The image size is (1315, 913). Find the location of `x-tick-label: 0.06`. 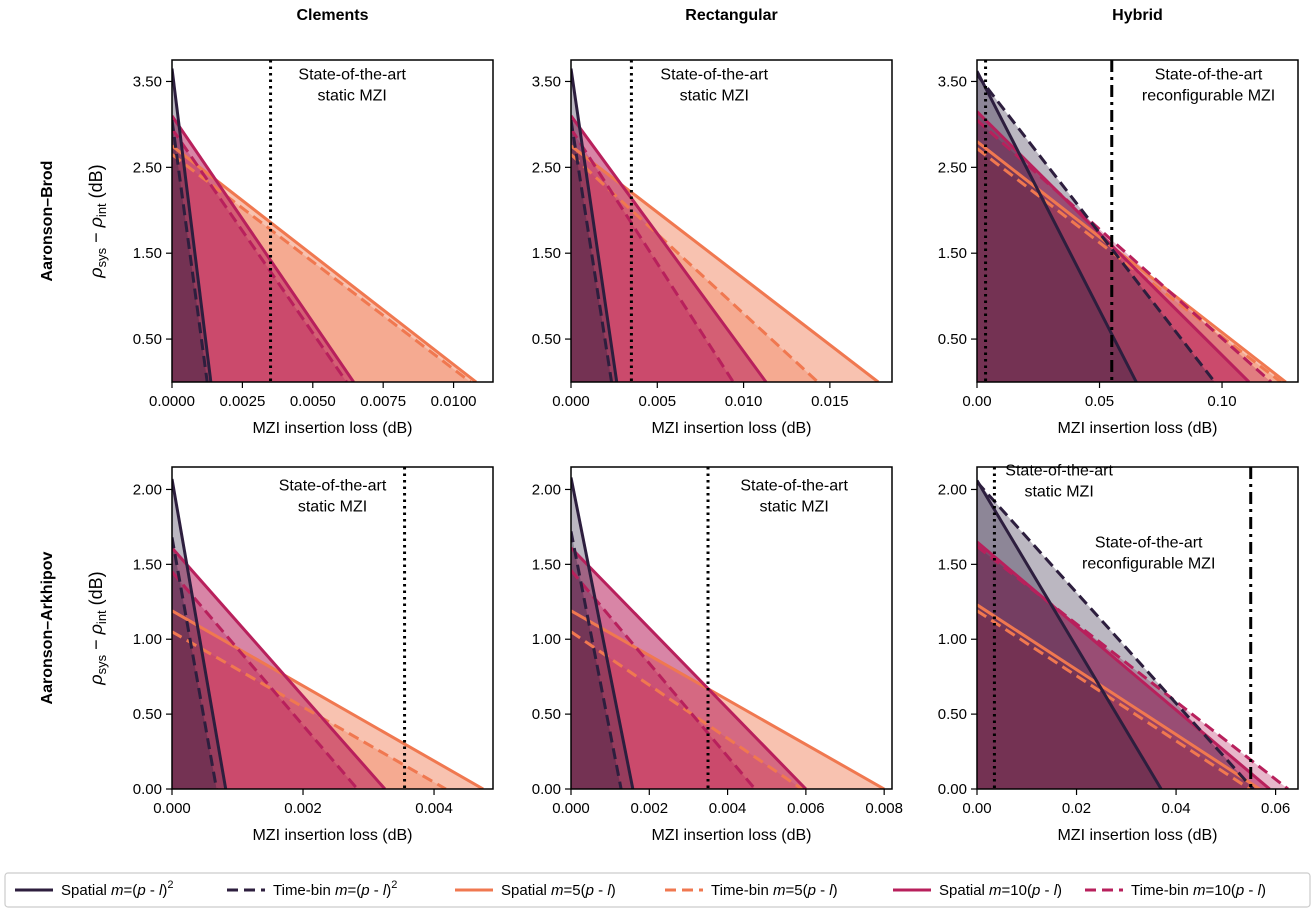

x-tick-label: 0.06 is located at coordinates (1275, 808).